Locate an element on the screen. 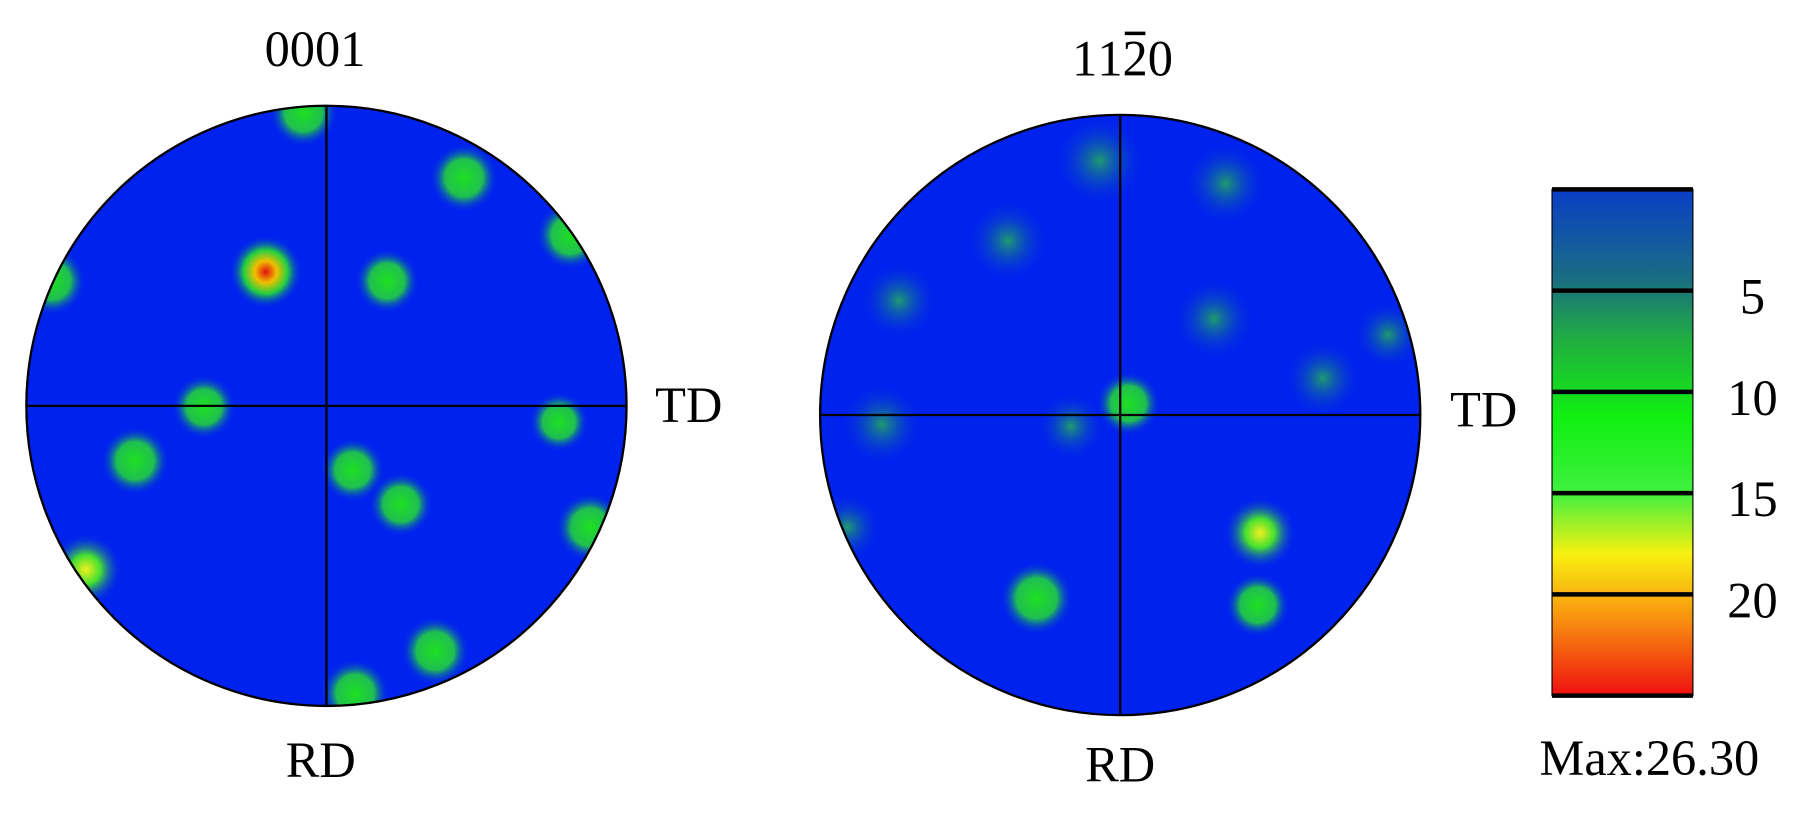 The height and width of the screenshot is (822, 1796). colorbar-tick-label: 15 is located at coordinates (1752, 499).